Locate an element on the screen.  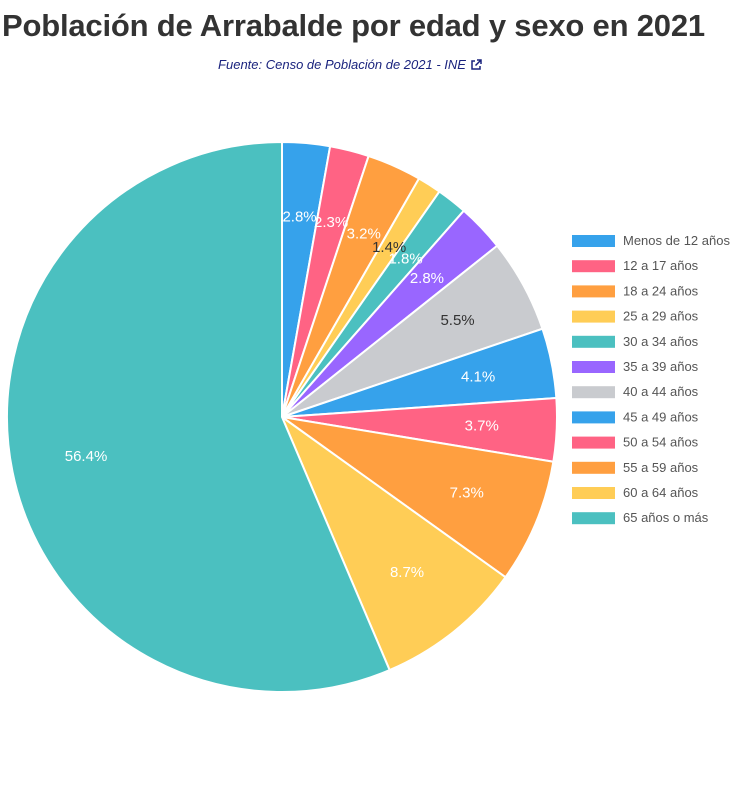
legend-label-9: 55 a 59 años is located at coordinates (661, 467).